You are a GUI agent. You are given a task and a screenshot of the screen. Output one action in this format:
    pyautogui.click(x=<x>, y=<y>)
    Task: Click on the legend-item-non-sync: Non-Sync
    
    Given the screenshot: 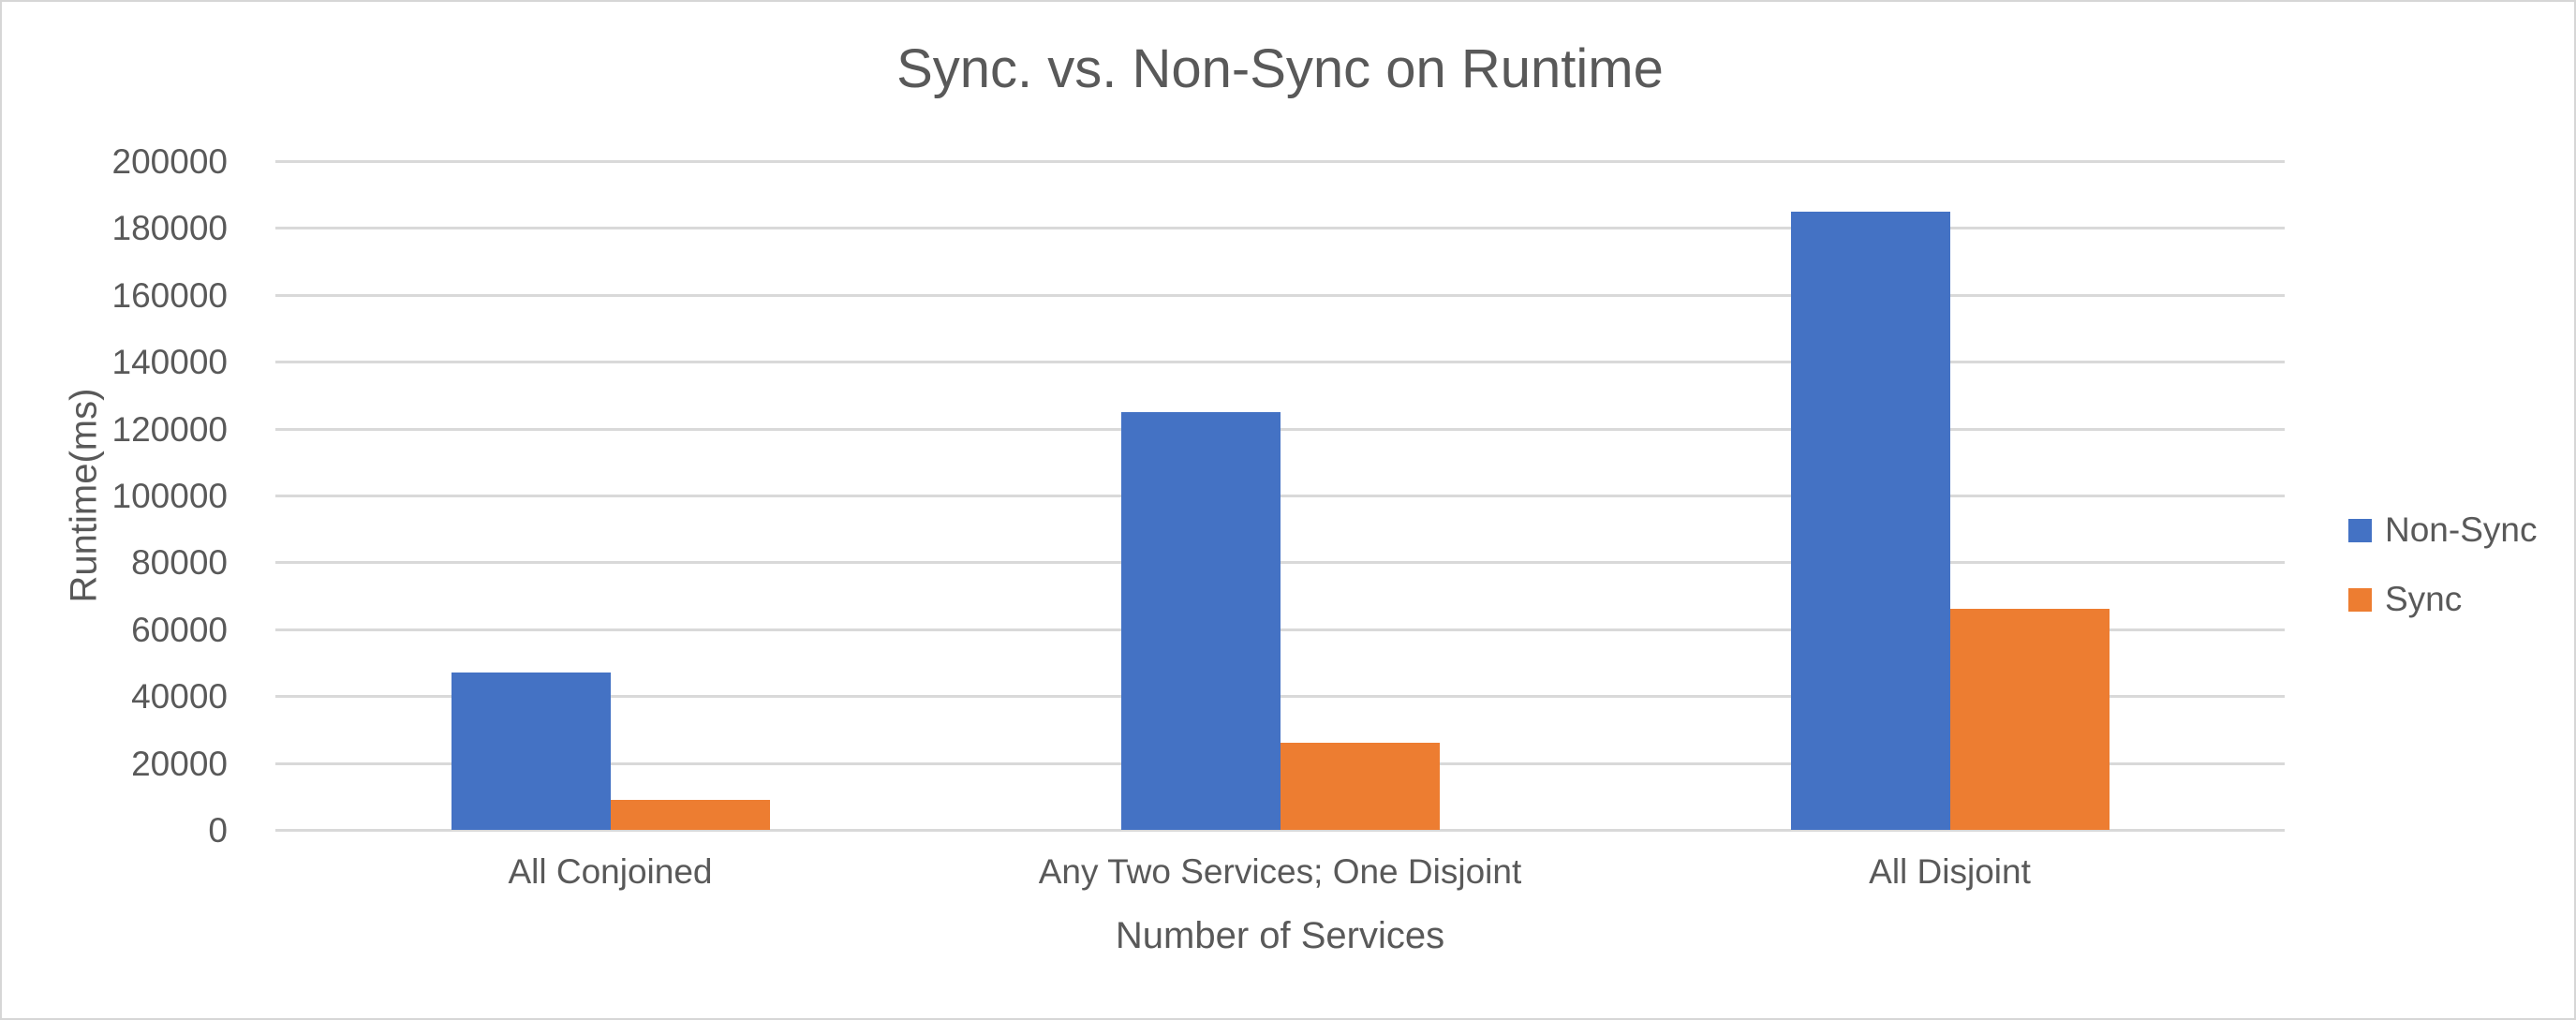 What is the action you would take?
    pyautogui.click(x=2443, y=530)
    